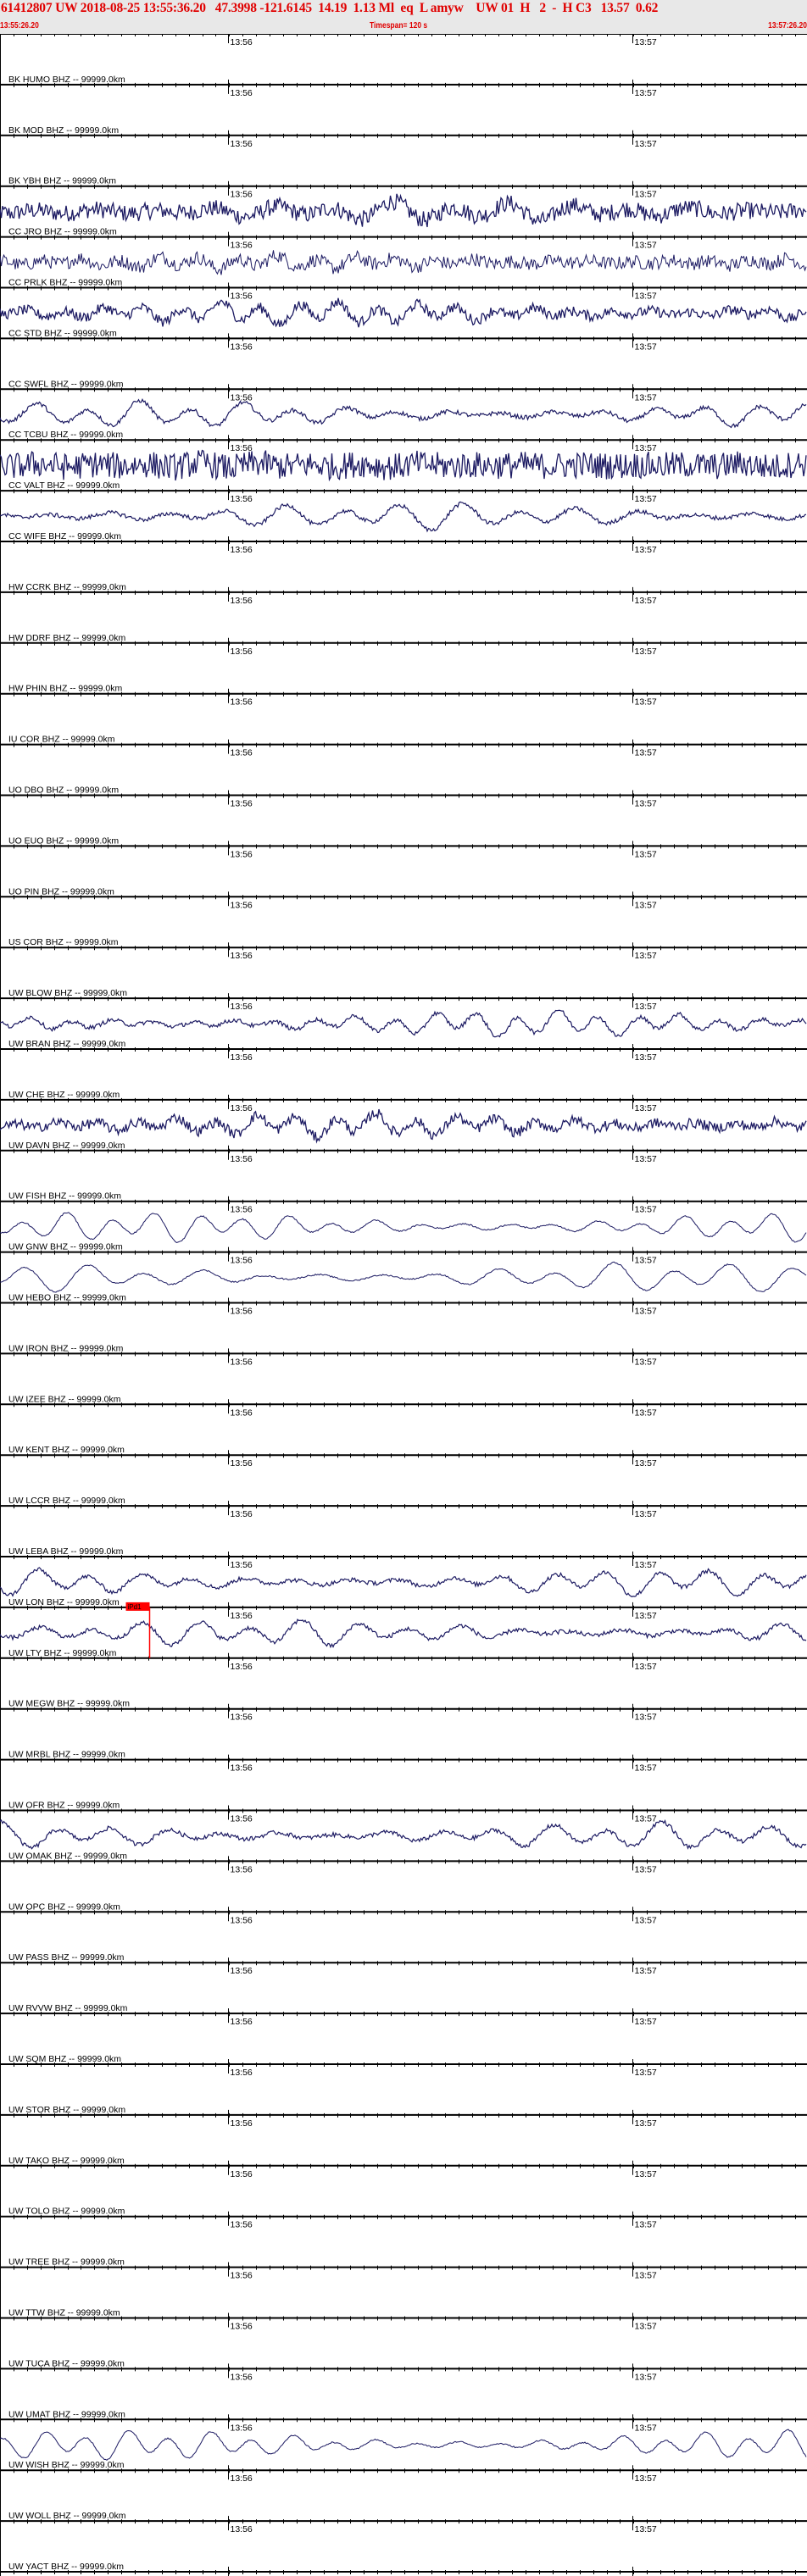 This screenshot has height=2576, width=807. Describe the element at coordinates (64, 1399) in the screenshot. I see `channel-label: UW IZEE BHZ -- 99999.0km` at that location.